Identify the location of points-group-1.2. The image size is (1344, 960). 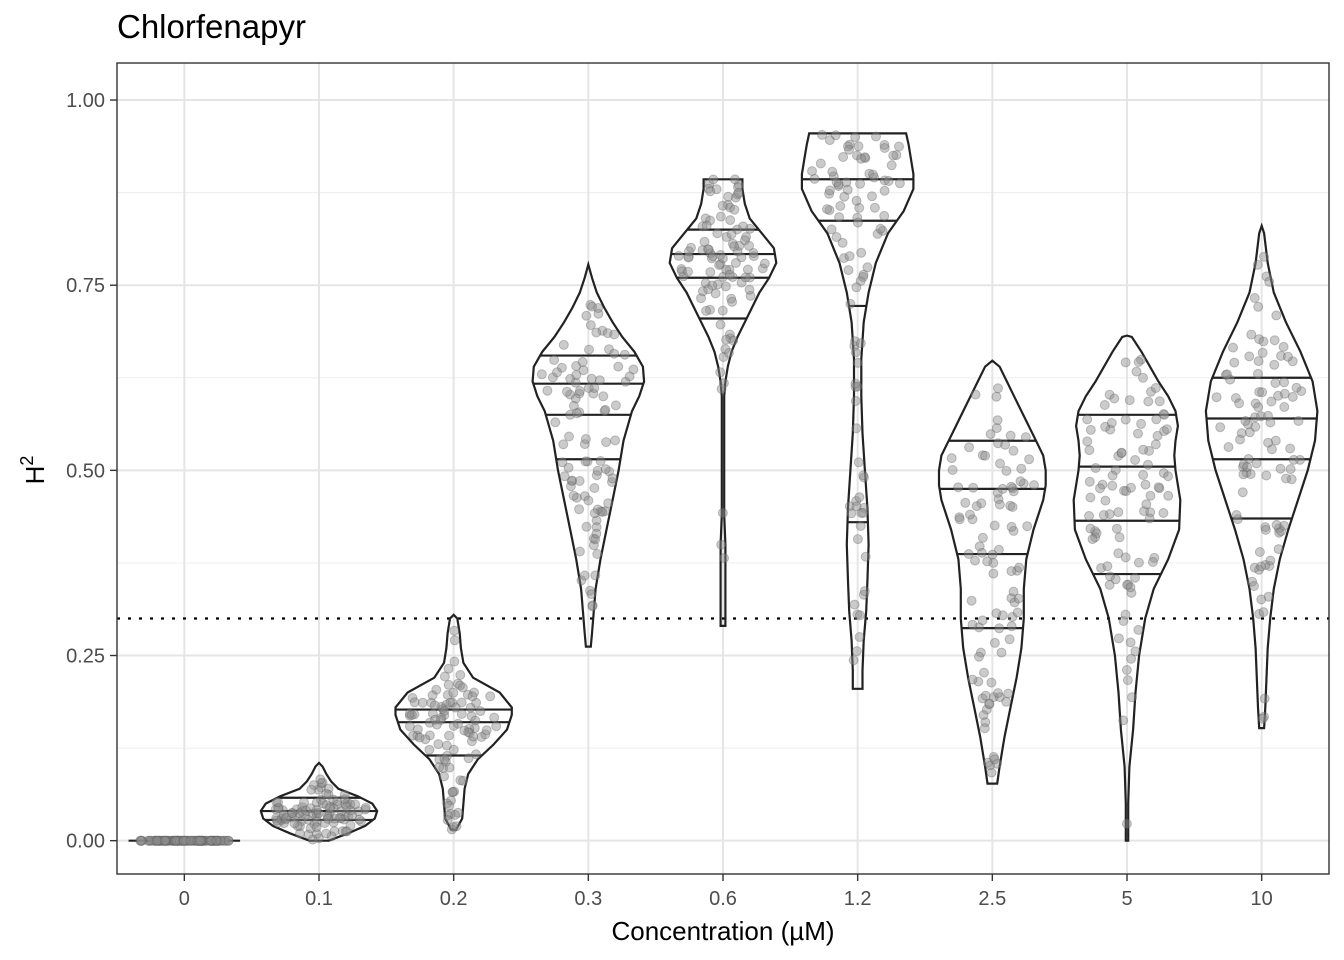
(856, 397).